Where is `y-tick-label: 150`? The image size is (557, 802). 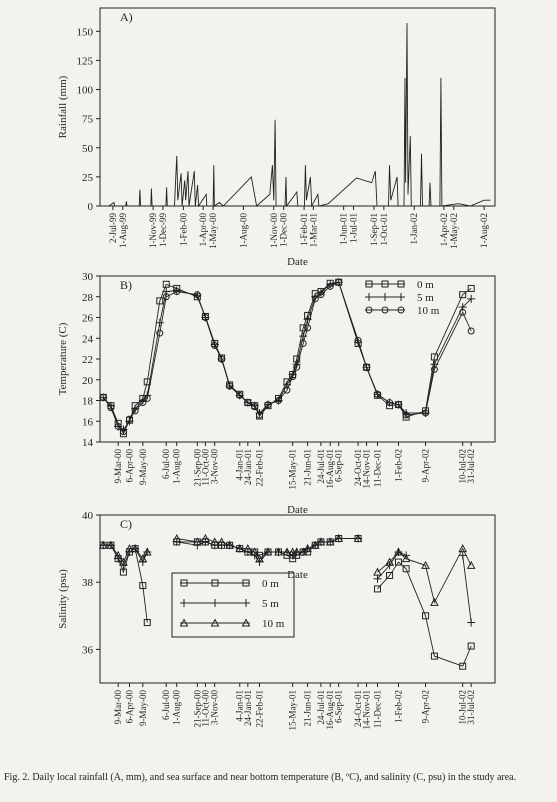
y-tick-label: 150 is located at coordinates (85, 32).